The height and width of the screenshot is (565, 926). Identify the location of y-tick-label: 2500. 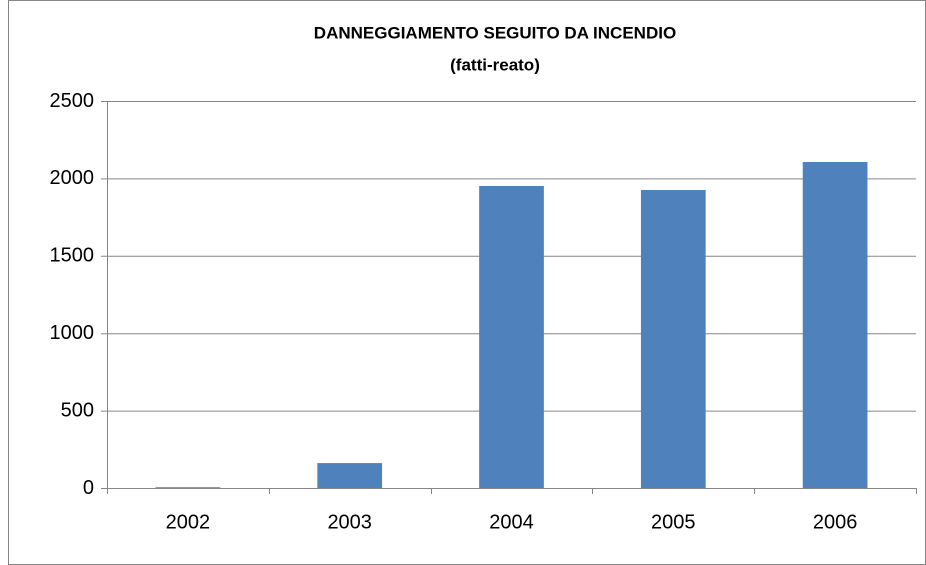
(72, 101).